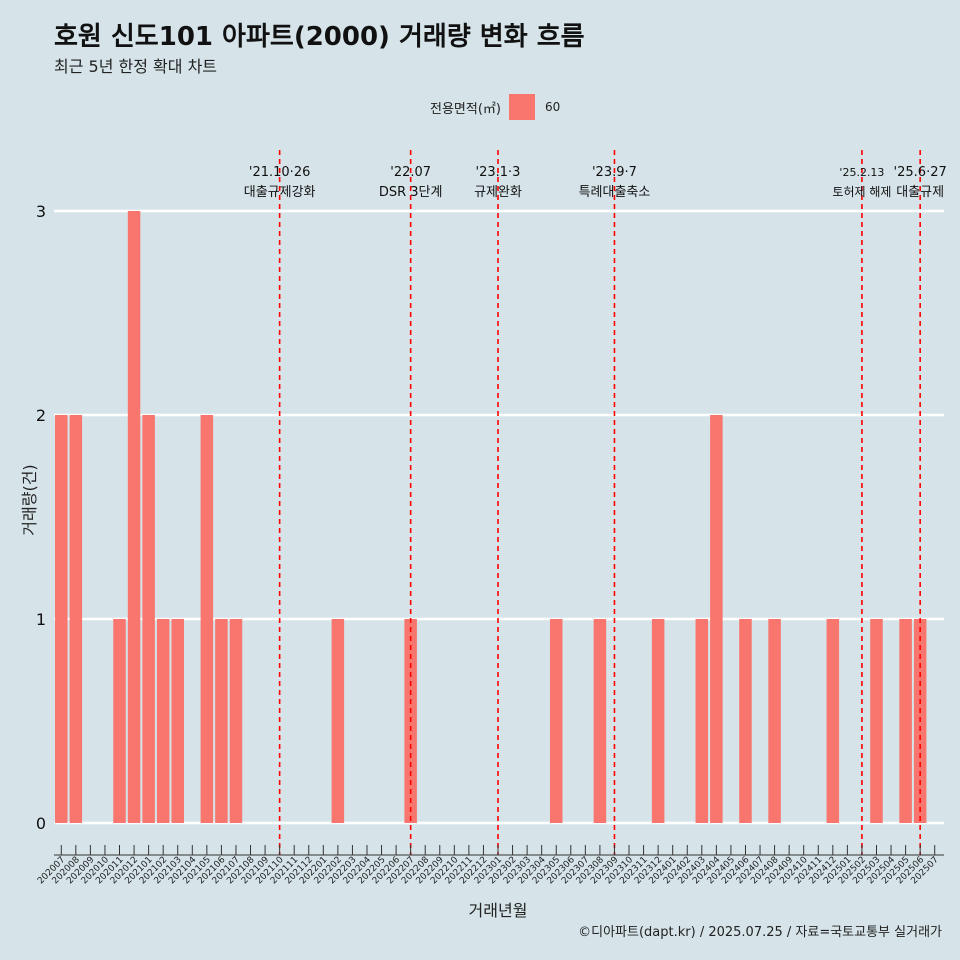 Image resolution: width=960 pixels, height=960 pixels. What do you see at coordinates (920, 172) in the screenshot?
I see `event-date: '25.6·27` at bounding box center [920, 172].